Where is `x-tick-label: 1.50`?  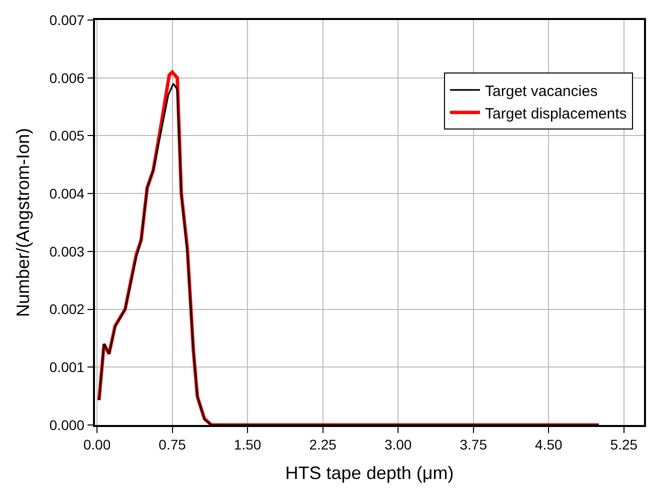
x-tick-label: 1.50 is located at coordinates (248, 444).